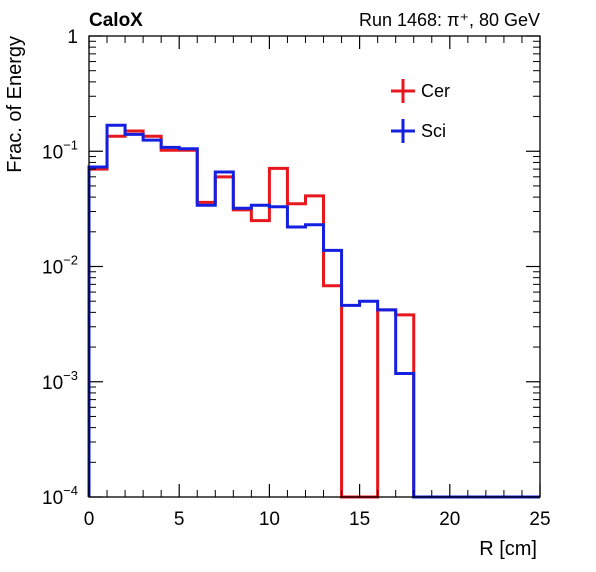 The height and width of the screenshot is (572, 596). Describe the element at coordinates (433, 131) in the screenshot. I see `legend-label-sci: Sci` at that location.